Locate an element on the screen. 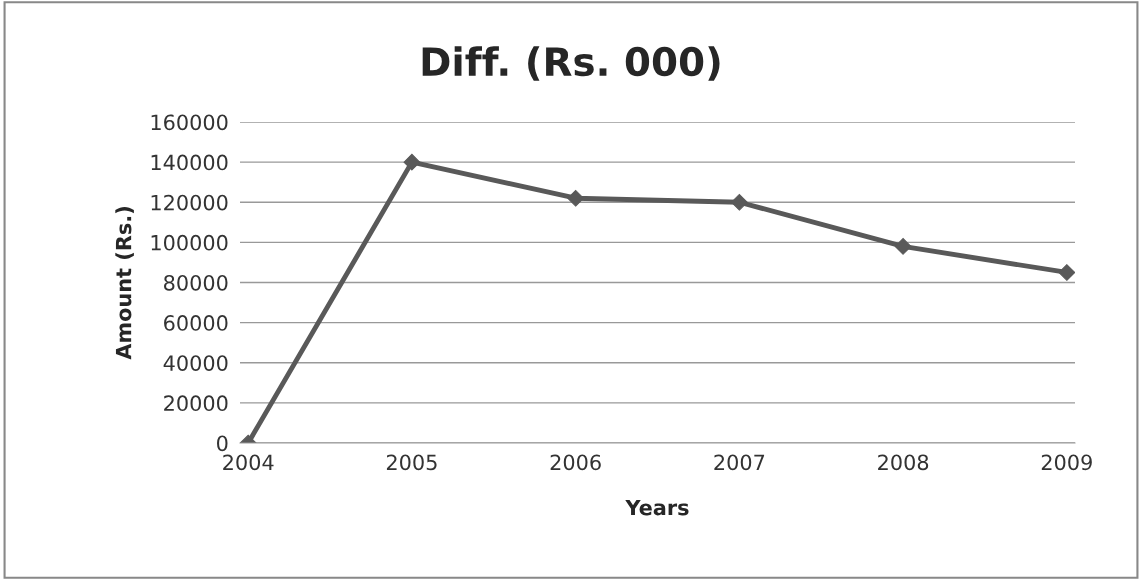 The width and height of the screenshot is (1142, 580). y-axis-title: Amount (Rs.) is located at coordinates (124, 283).